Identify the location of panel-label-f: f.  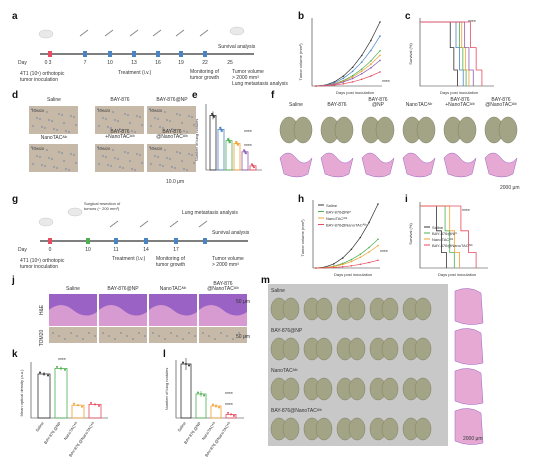
(273, 95).